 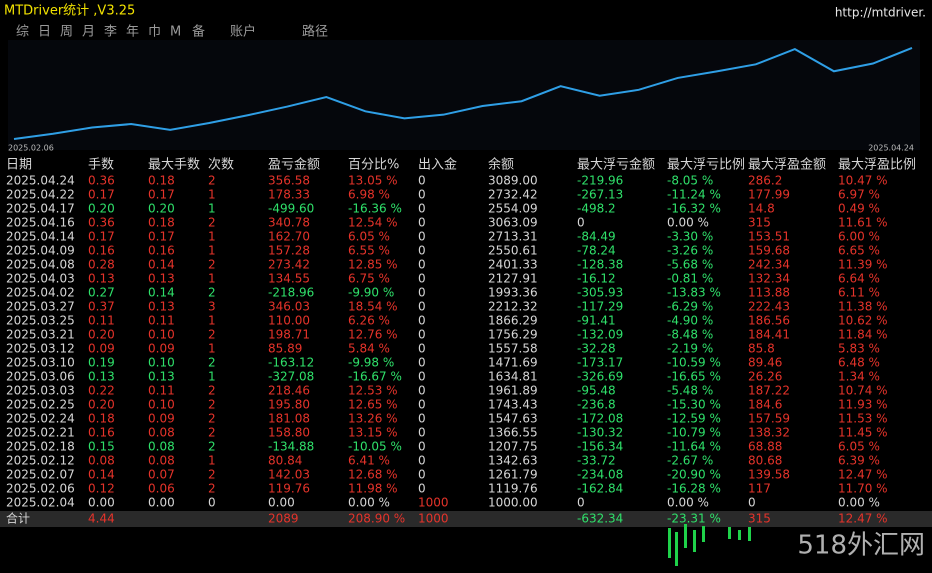 I want to click on column-header: 最大浮亏比例, so click(x=706, y=165).